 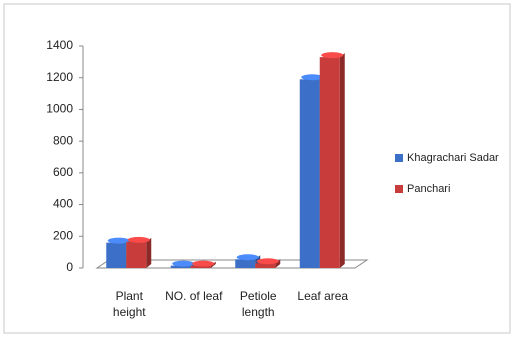 What do you see at coordinates (258, 304) in the screenshot?
I see `x-tick-label: Petiole length` at bounding box center [258, 304].